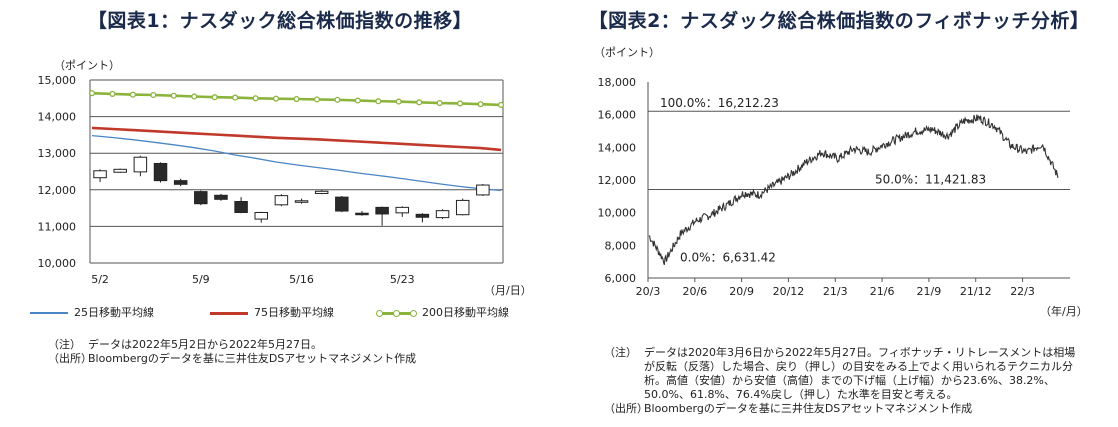 The width and height of the screenshot is (1118, 427). What do you see at coordinates (57, 80) in the screenshot?
I see `y-tick-label: 15,000` at bounding box center [57, 80].